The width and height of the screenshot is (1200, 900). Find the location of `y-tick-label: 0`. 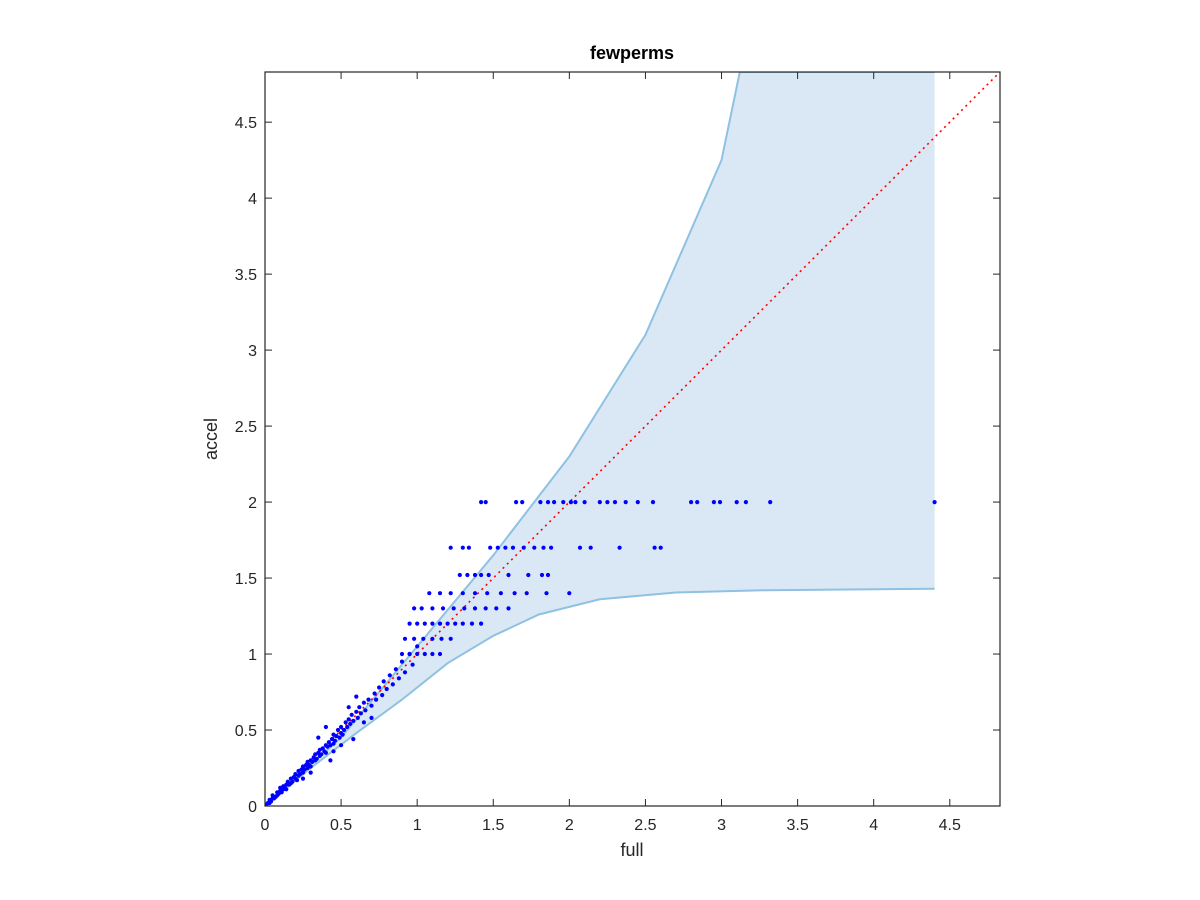

y-tick-label: 0 is located at coordinates (252, 807).